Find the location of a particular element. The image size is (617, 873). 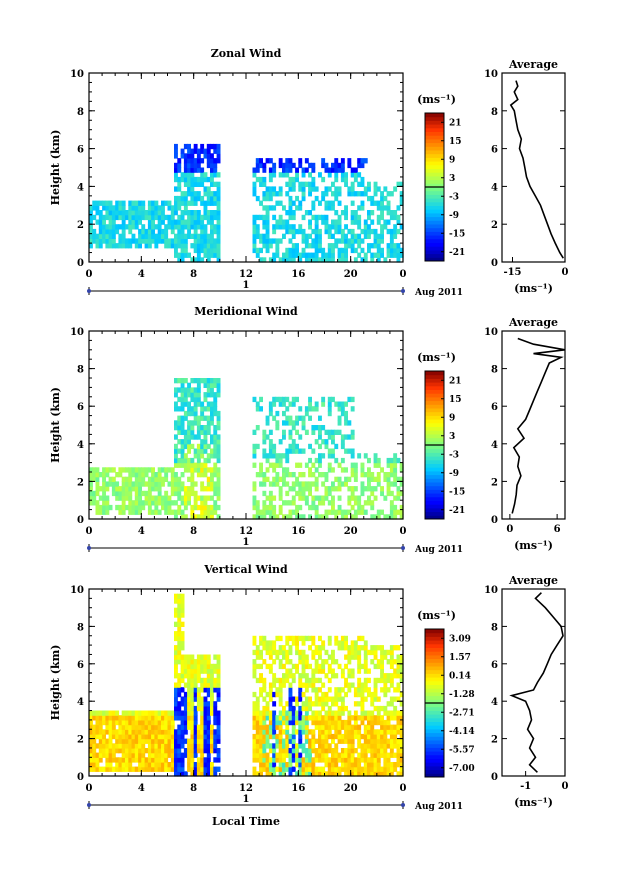

profile-y-tick-label: 2 is located at coordinates (494, 225).